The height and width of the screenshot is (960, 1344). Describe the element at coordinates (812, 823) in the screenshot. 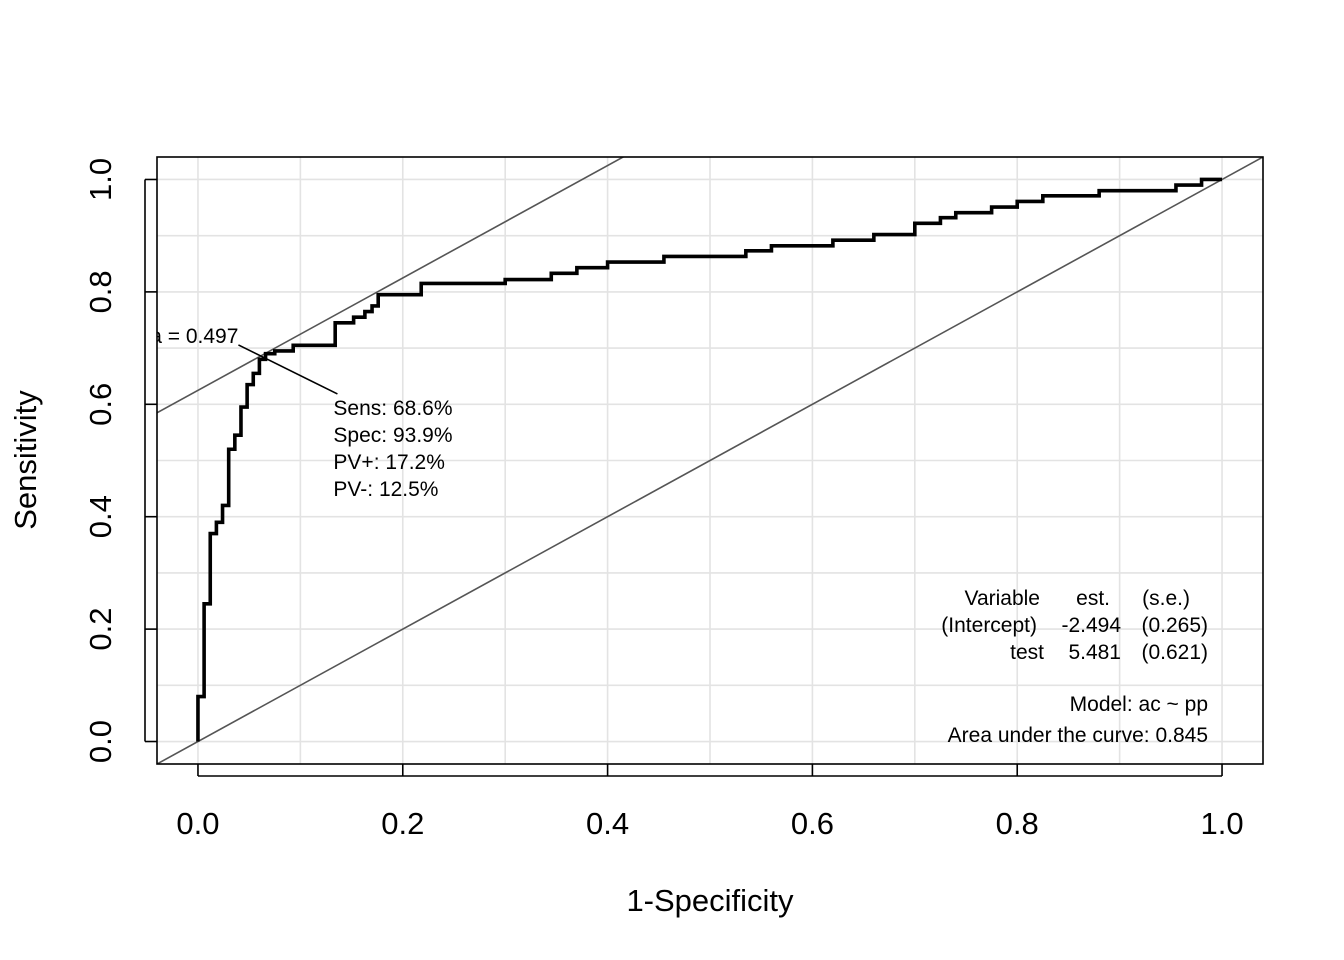

I see `x-tick-label: 0.6` at that location.